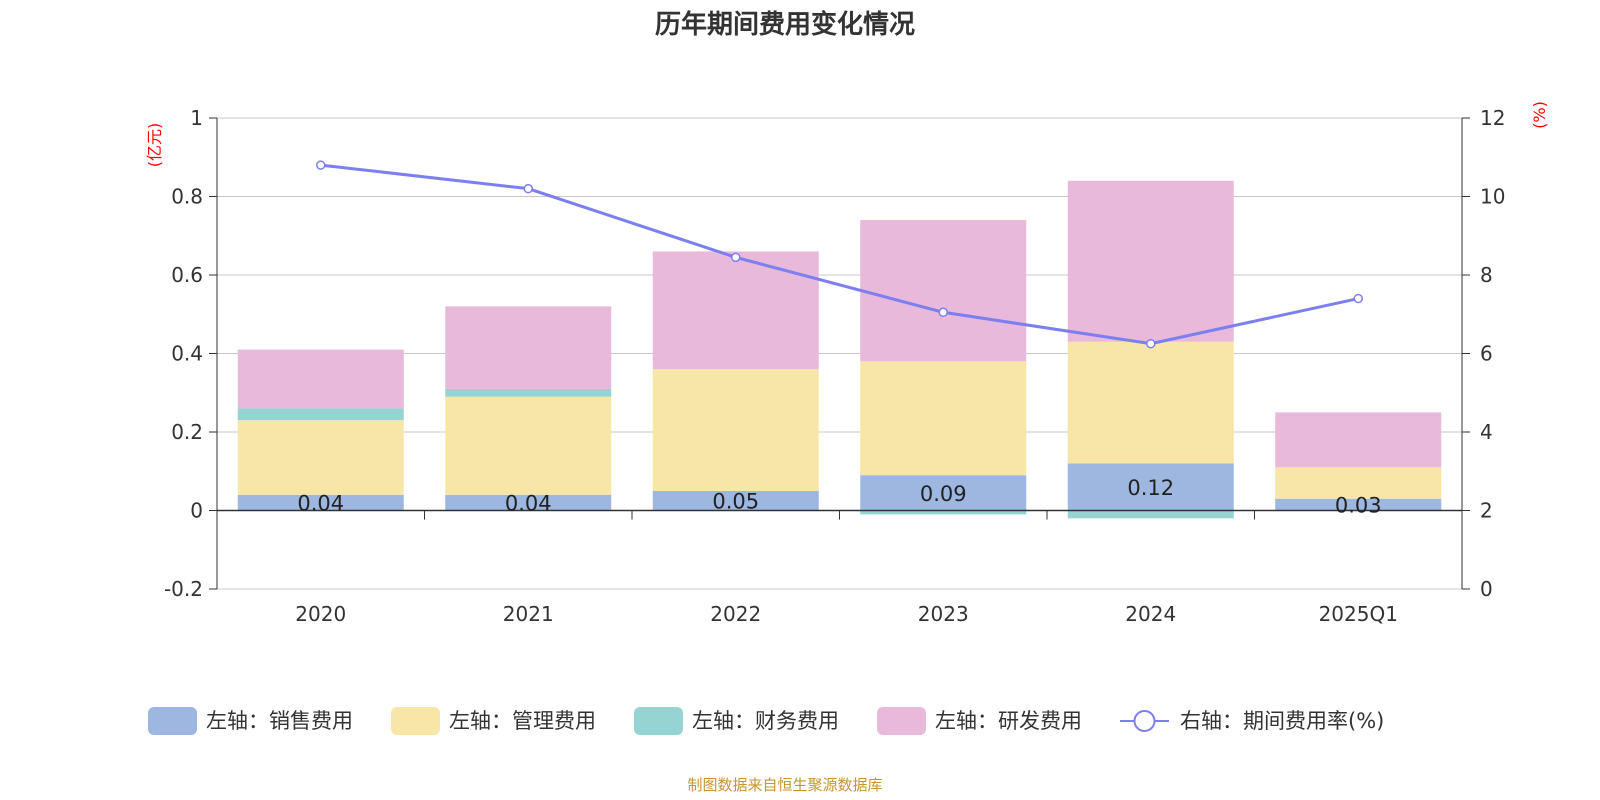  Describe the element at coordinates (1492, 118) in the screenshot. I see `right-tick-label: 12` at that location.